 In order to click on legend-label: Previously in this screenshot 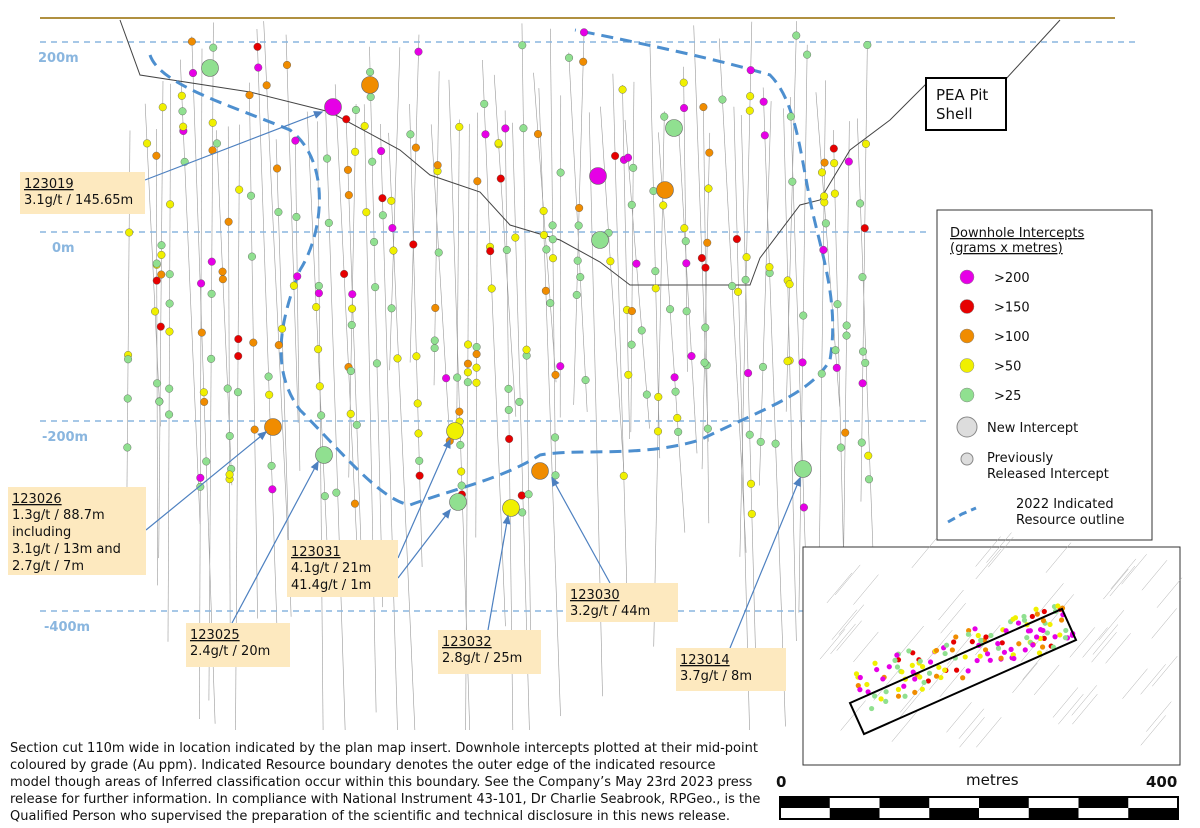, I will do `click(1020, 458)`.